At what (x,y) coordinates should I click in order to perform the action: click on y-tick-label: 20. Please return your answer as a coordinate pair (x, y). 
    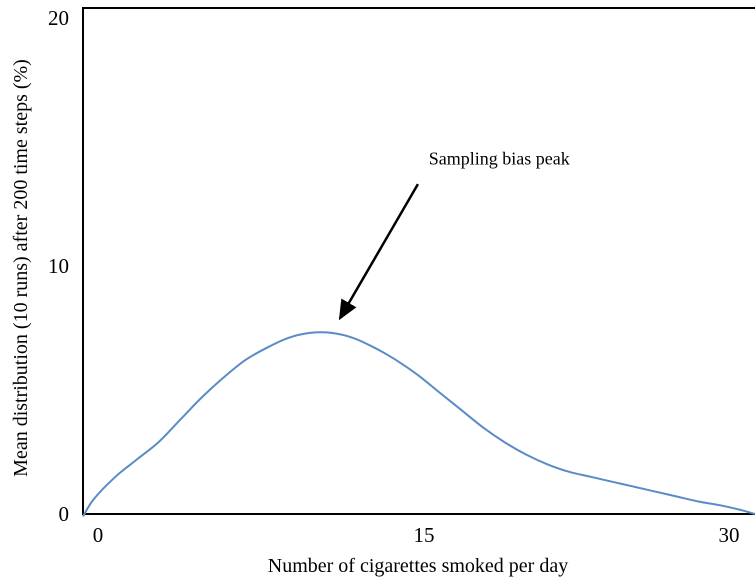
    Looking at the image, I should click on (58, 18).